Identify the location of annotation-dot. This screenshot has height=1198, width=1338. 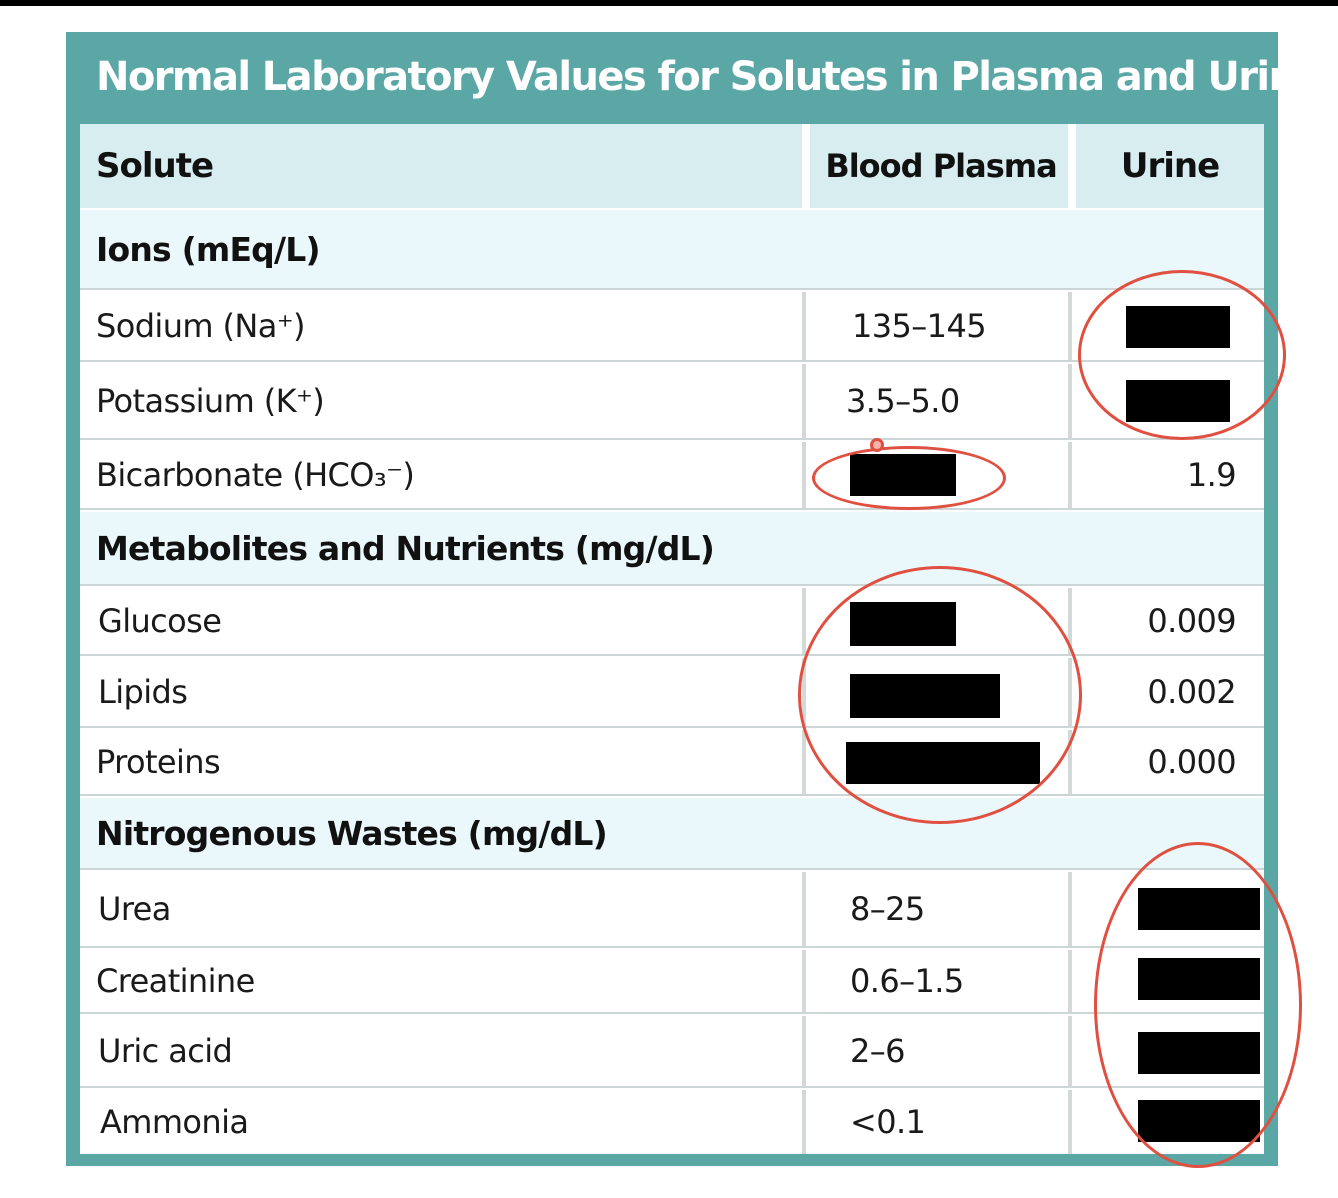
(877, 445).